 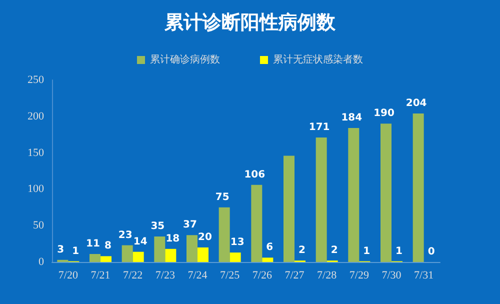 What do you see at coordinates (36, 80) in the screenshot?
I see `y-tick-label: 250` at bounding box center [36, 80].